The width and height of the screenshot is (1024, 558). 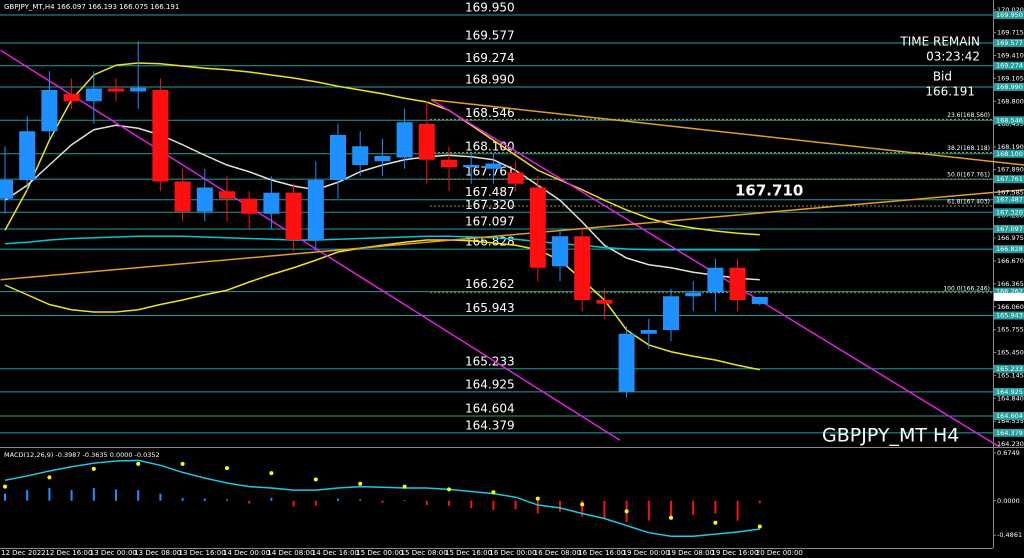 I want to click on x-tick-label: 16 Dec 08:00, so click(x=557, y=553).